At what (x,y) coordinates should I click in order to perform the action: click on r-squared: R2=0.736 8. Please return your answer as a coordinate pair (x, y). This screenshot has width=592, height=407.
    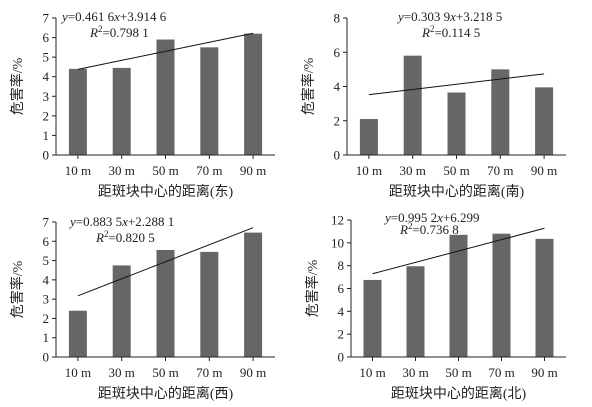
    Looking at the image, I should click on (429, 229).